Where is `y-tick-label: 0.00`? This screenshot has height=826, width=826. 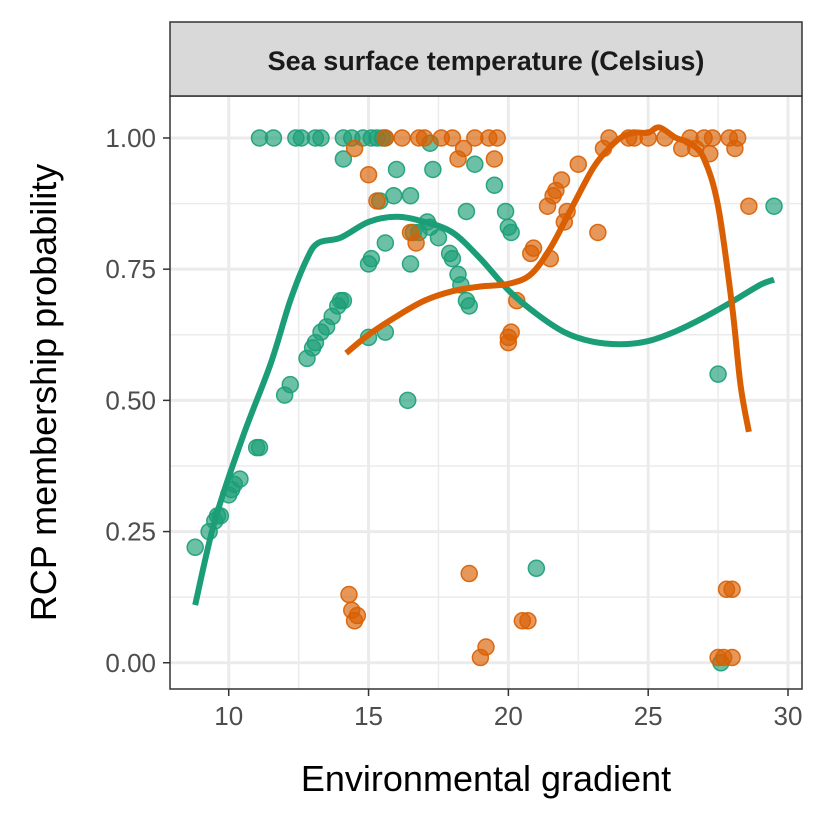
y-tick-label: 0.00 is located at coordinates (130, 663).